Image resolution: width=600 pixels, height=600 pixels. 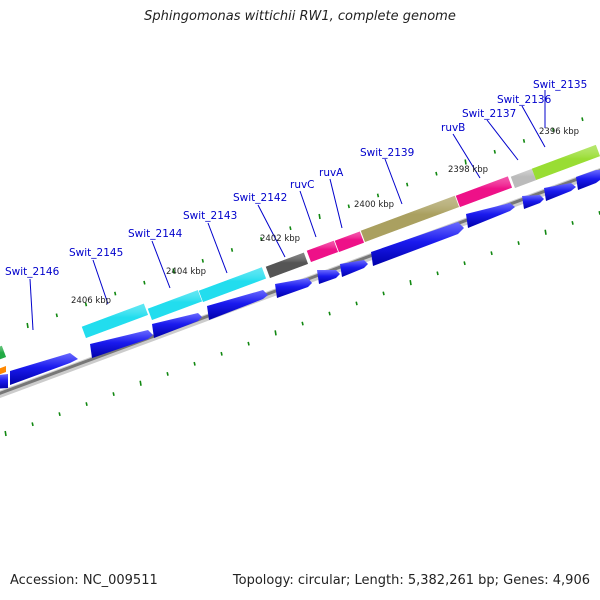 I want to click on gene-label: ruvA, so click(x=331, y=173).